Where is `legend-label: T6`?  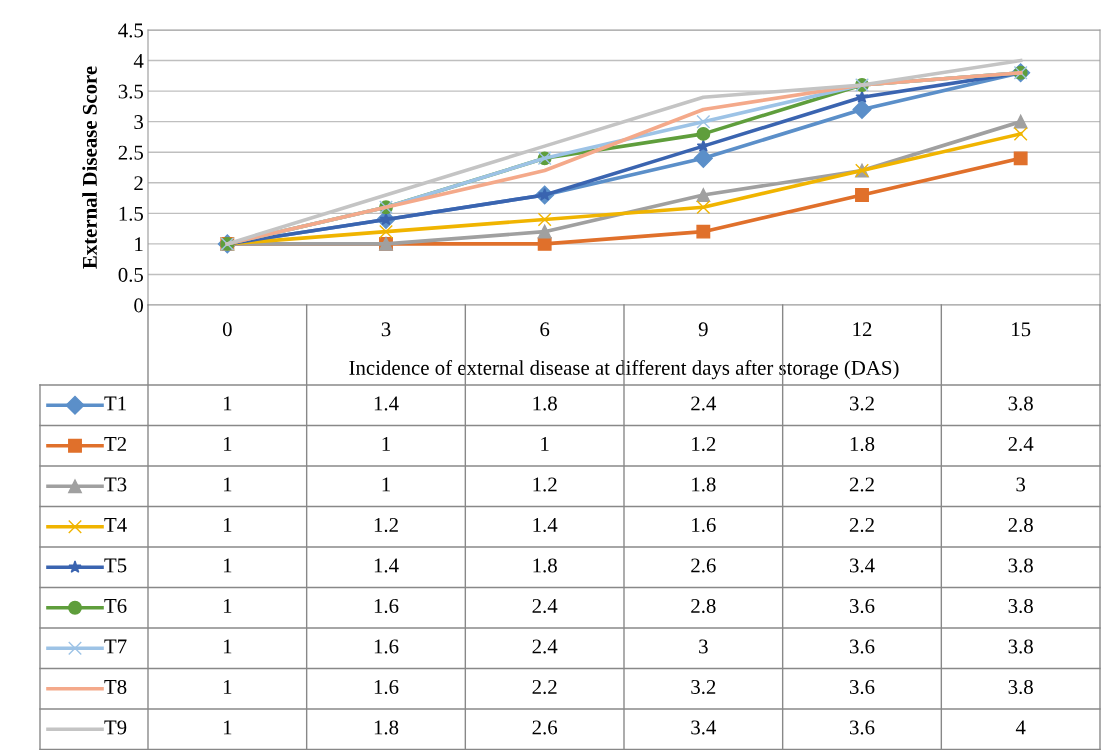
legend-label: T6 is located at coordinates (115, 605).